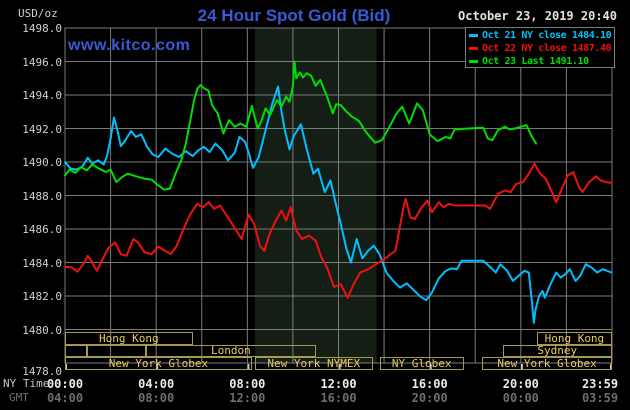 The image size is (630, 410). Describe the element at coordinates (42, 28) in the screenshot. I see `y-tick-label: 1498.0` at that location.